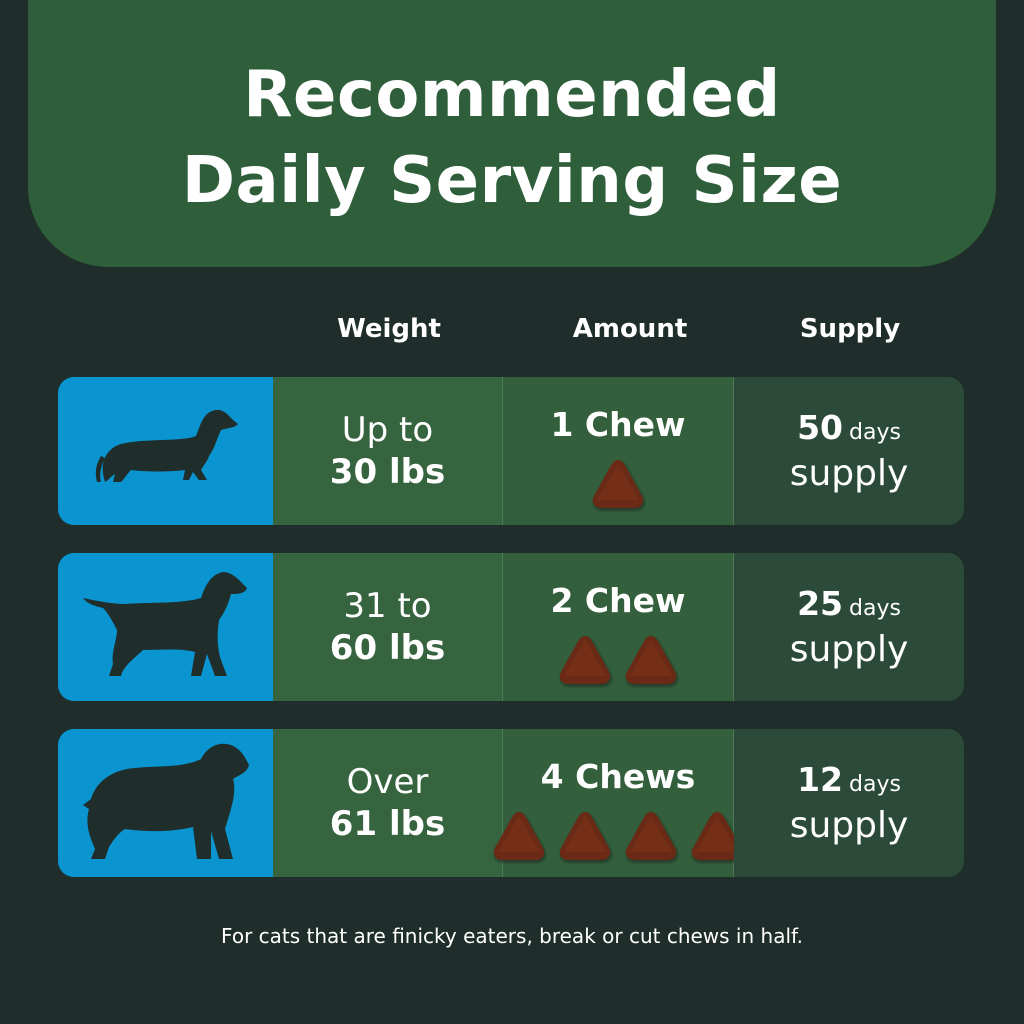 The image size is (1024, 1024). What do you see at coordinates (820, 427) in the screenshot?
I see `supply-days-number: 50` at bounding box center [820, 427].